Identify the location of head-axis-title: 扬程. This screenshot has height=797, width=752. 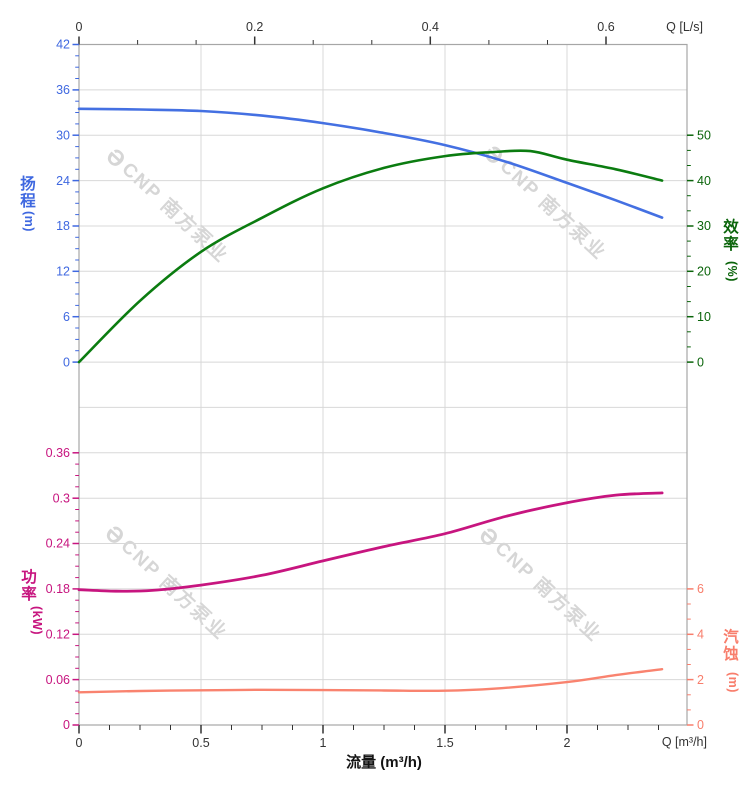
(28, 193).